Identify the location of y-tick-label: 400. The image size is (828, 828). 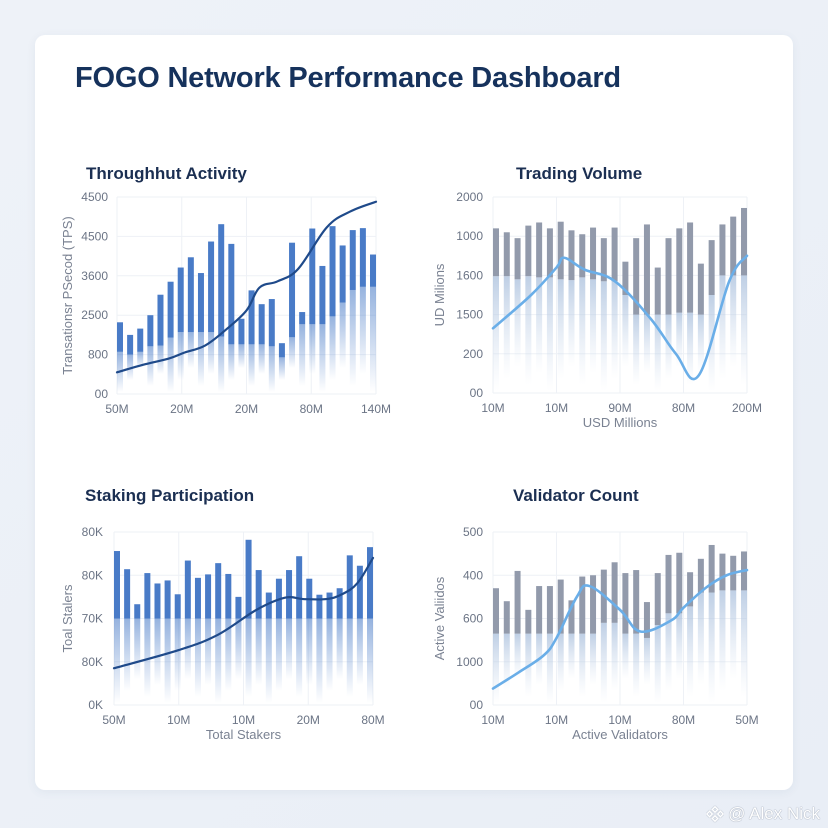
(473, 575).